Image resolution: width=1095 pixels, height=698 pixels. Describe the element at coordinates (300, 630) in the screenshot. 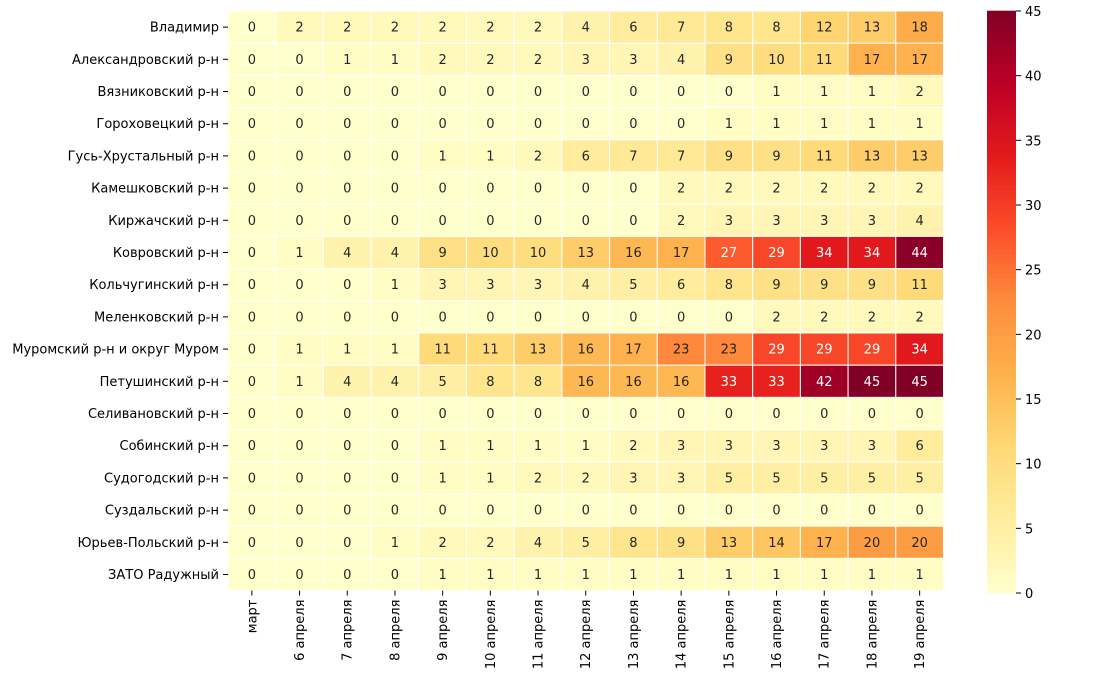

I see `x-tick-label: 6 апреля` at that location.